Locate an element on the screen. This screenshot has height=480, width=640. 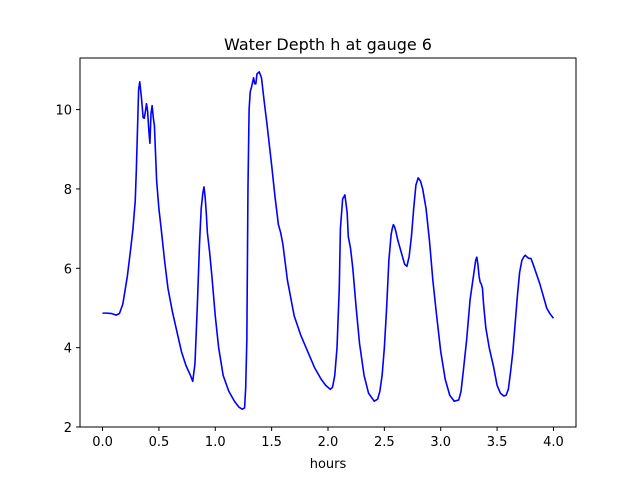
y-axis: 2 4 6 8 10 is located at coordinates (67, 270).